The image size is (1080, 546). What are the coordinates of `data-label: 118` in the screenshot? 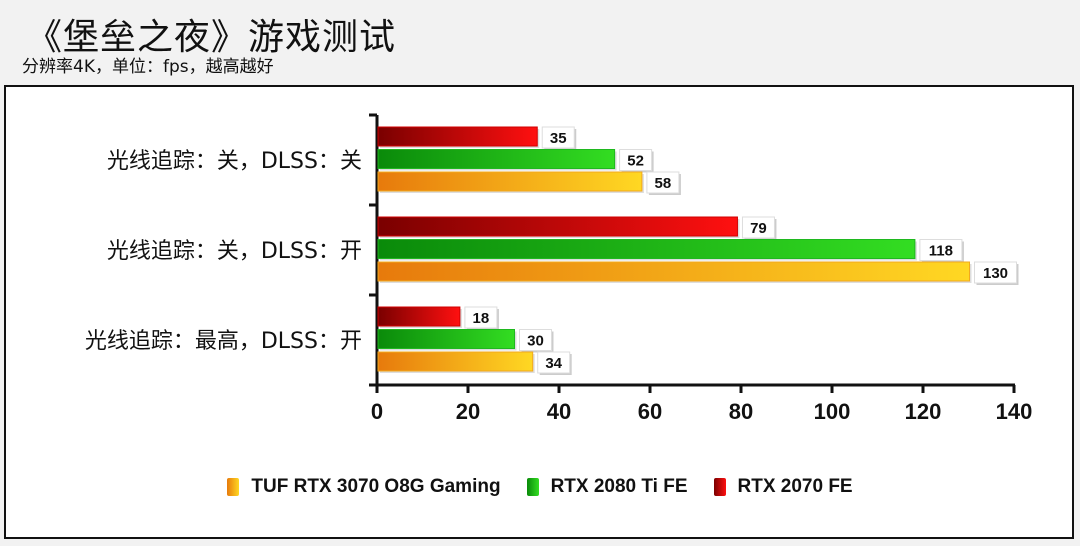 It's located at (941, 251).